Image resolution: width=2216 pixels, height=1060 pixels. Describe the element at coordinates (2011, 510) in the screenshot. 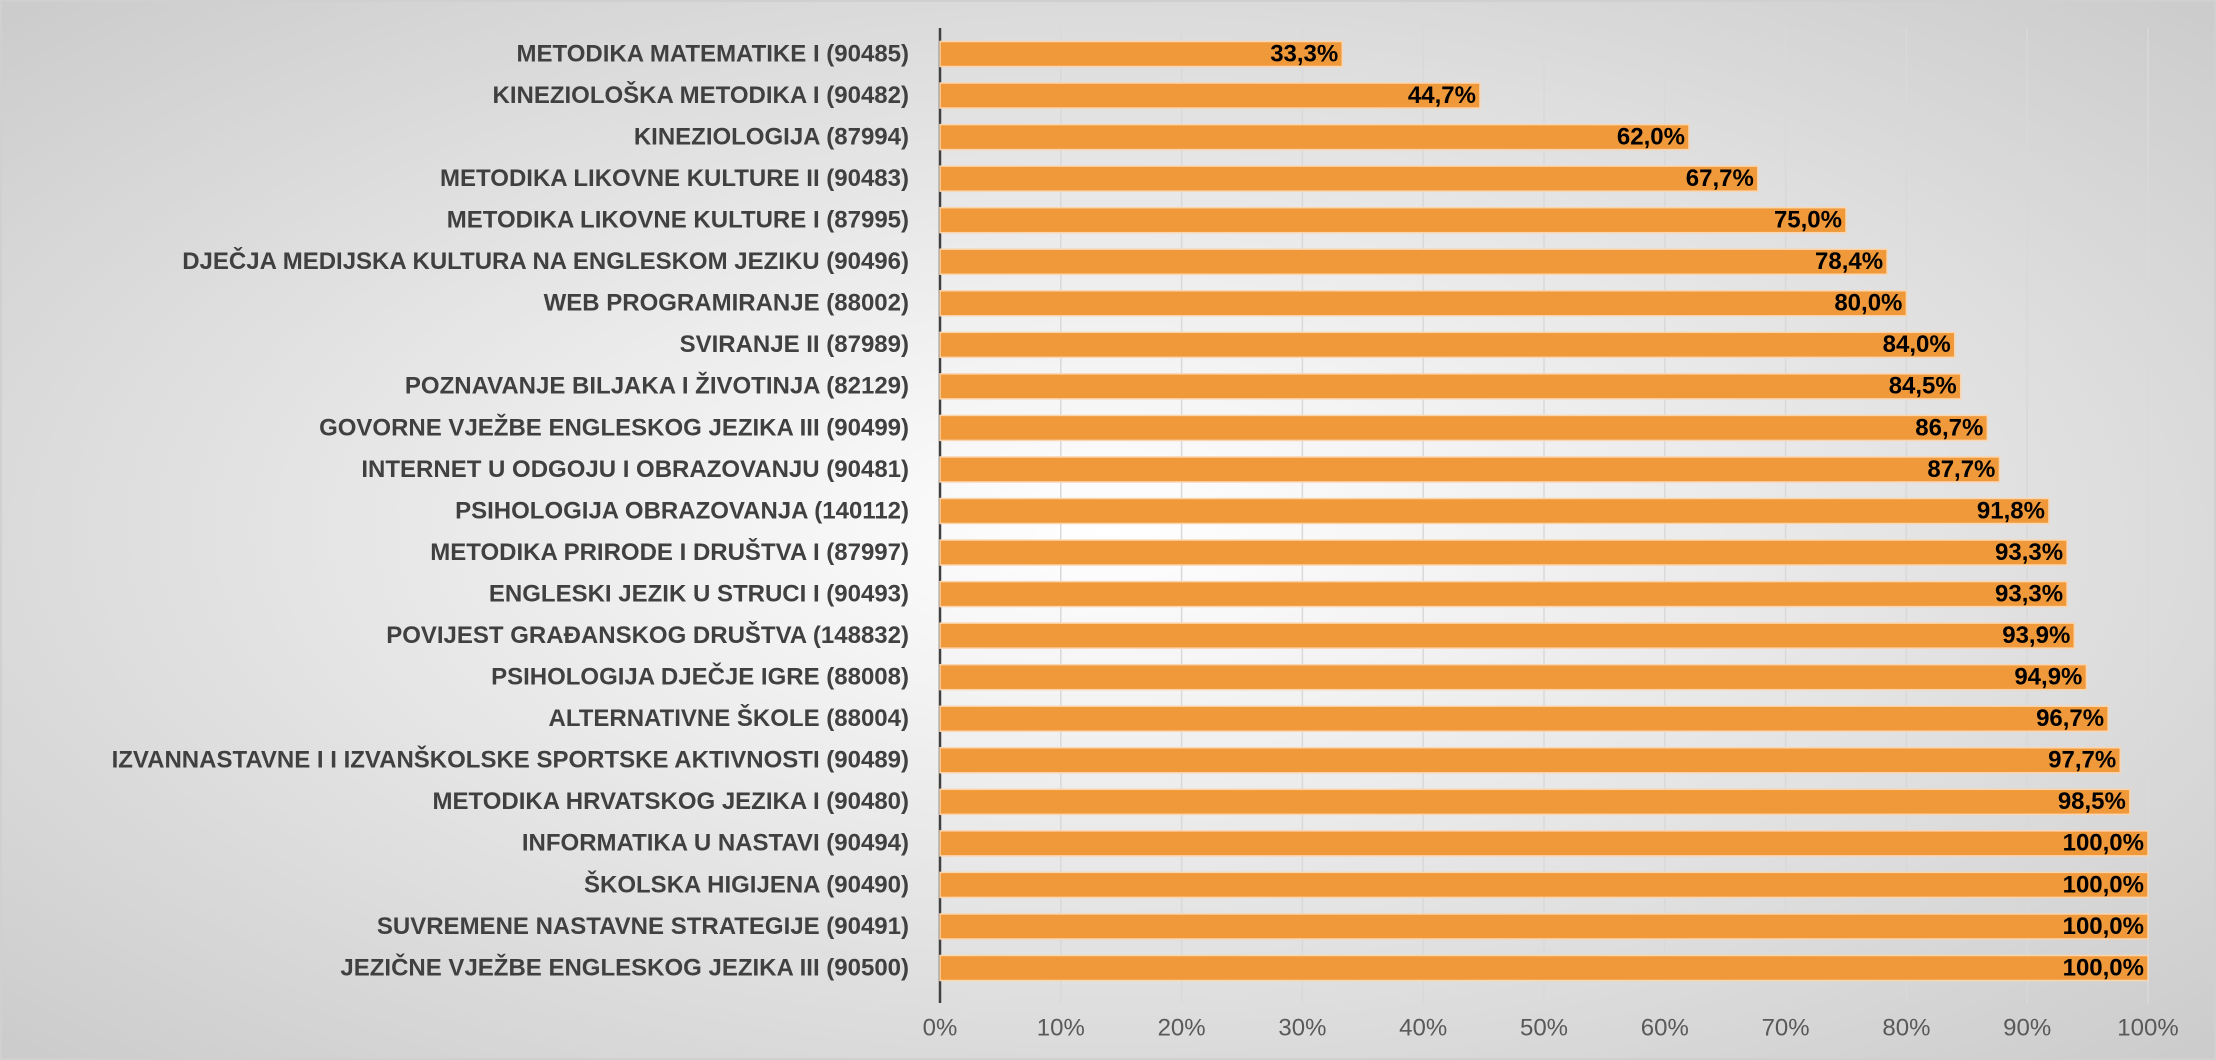

I see `value-label: 91,8%` at that location.